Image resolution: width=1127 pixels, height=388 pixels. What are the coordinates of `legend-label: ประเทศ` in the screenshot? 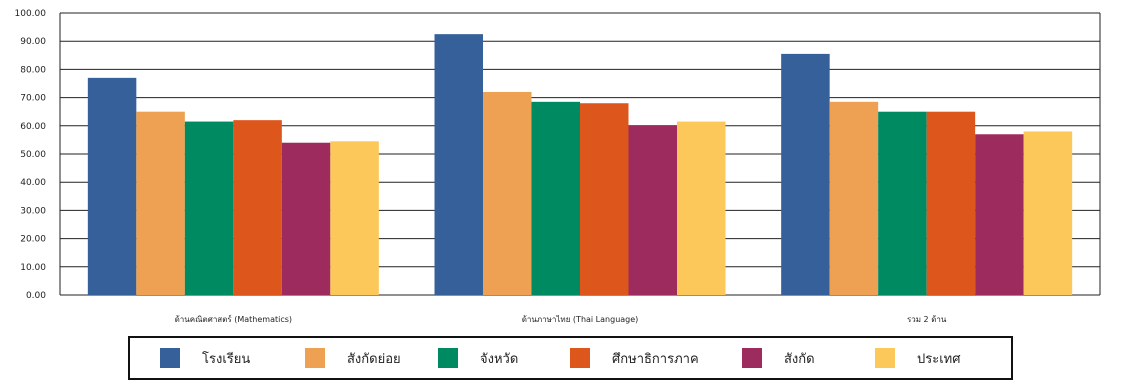 It's located at (939, 359).